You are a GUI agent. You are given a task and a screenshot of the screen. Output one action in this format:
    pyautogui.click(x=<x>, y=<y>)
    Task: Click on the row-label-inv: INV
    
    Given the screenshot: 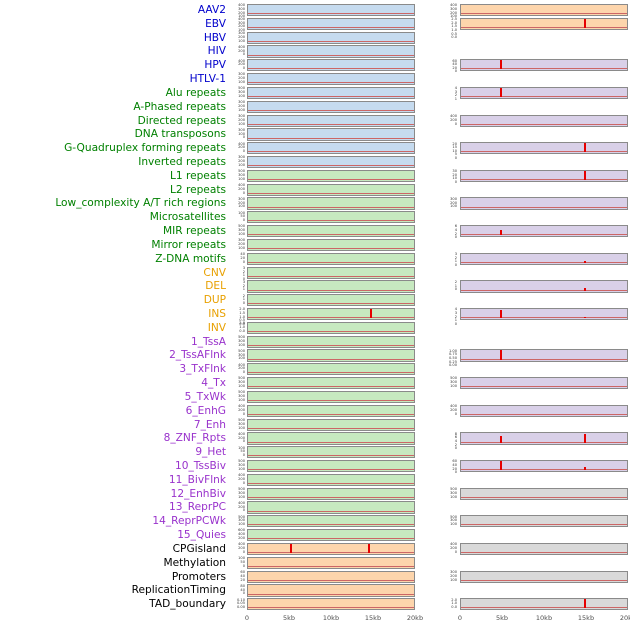 What is the action you would take?
    pyautogui.click(x=216, y=327)
    